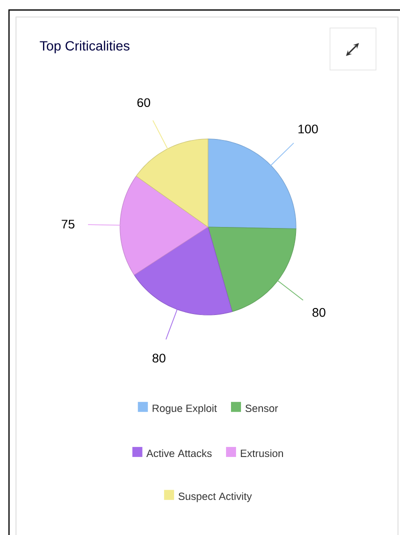 This screenshot has width=400, height=535. Describe the element at coordinates (68, 224) in the screenshot. I see `data-label: 75` at that location.